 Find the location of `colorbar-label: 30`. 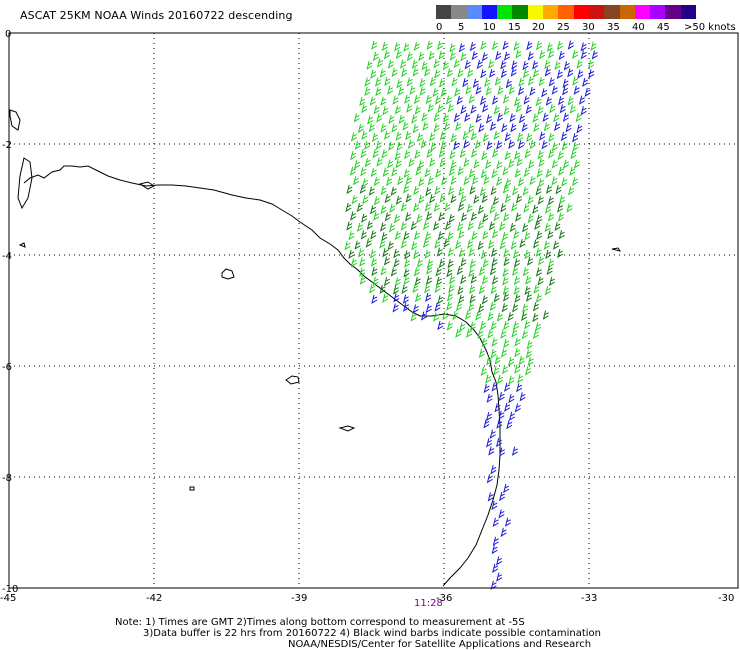

colorbar-label: 30 is located at coordinates (588, 27).